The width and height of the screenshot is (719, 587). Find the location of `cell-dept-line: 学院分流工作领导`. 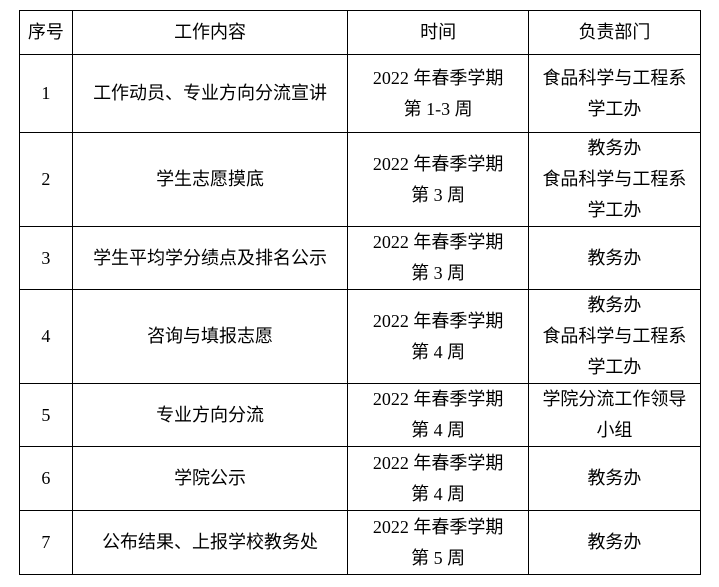

cell-dept-line: 学院分流工作领导 is located at coordinates (614, 399).